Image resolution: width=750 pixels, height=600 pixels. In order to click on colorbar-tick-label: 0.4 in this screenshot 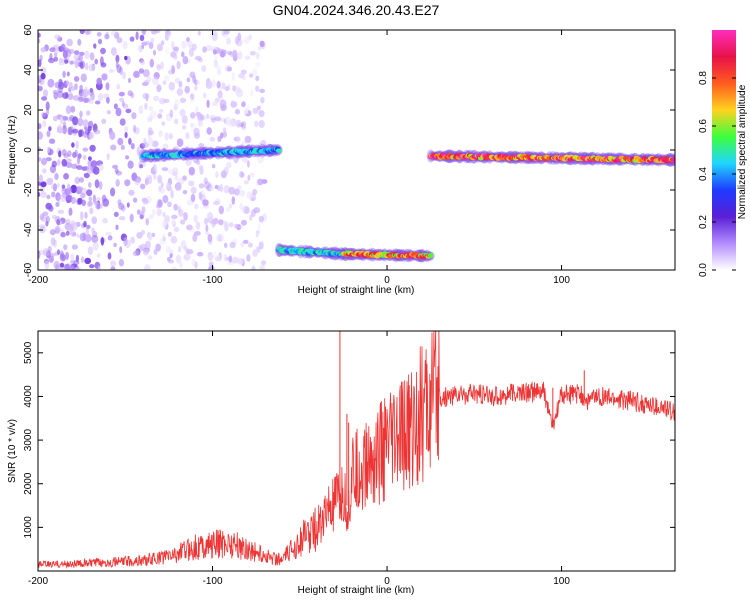, I will do `click(703, 174)`.